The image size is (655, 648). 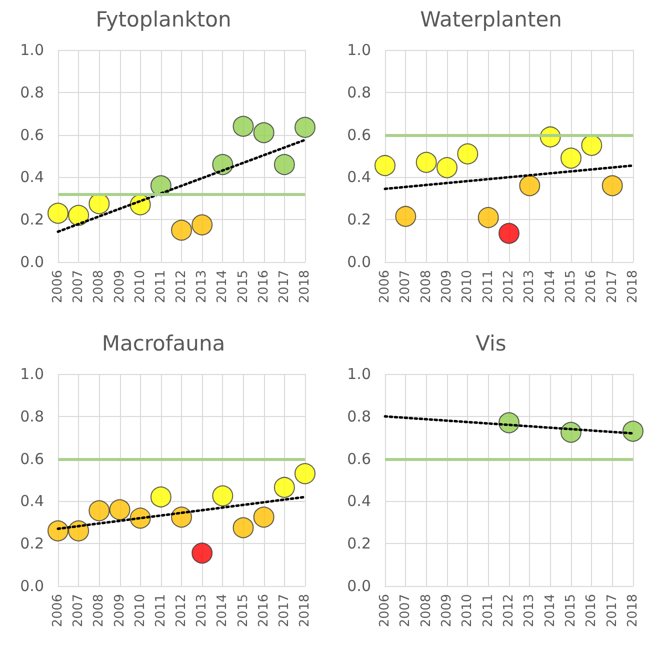 I want to click on chart-title: Macrofauna, so click(x=164, y=344).